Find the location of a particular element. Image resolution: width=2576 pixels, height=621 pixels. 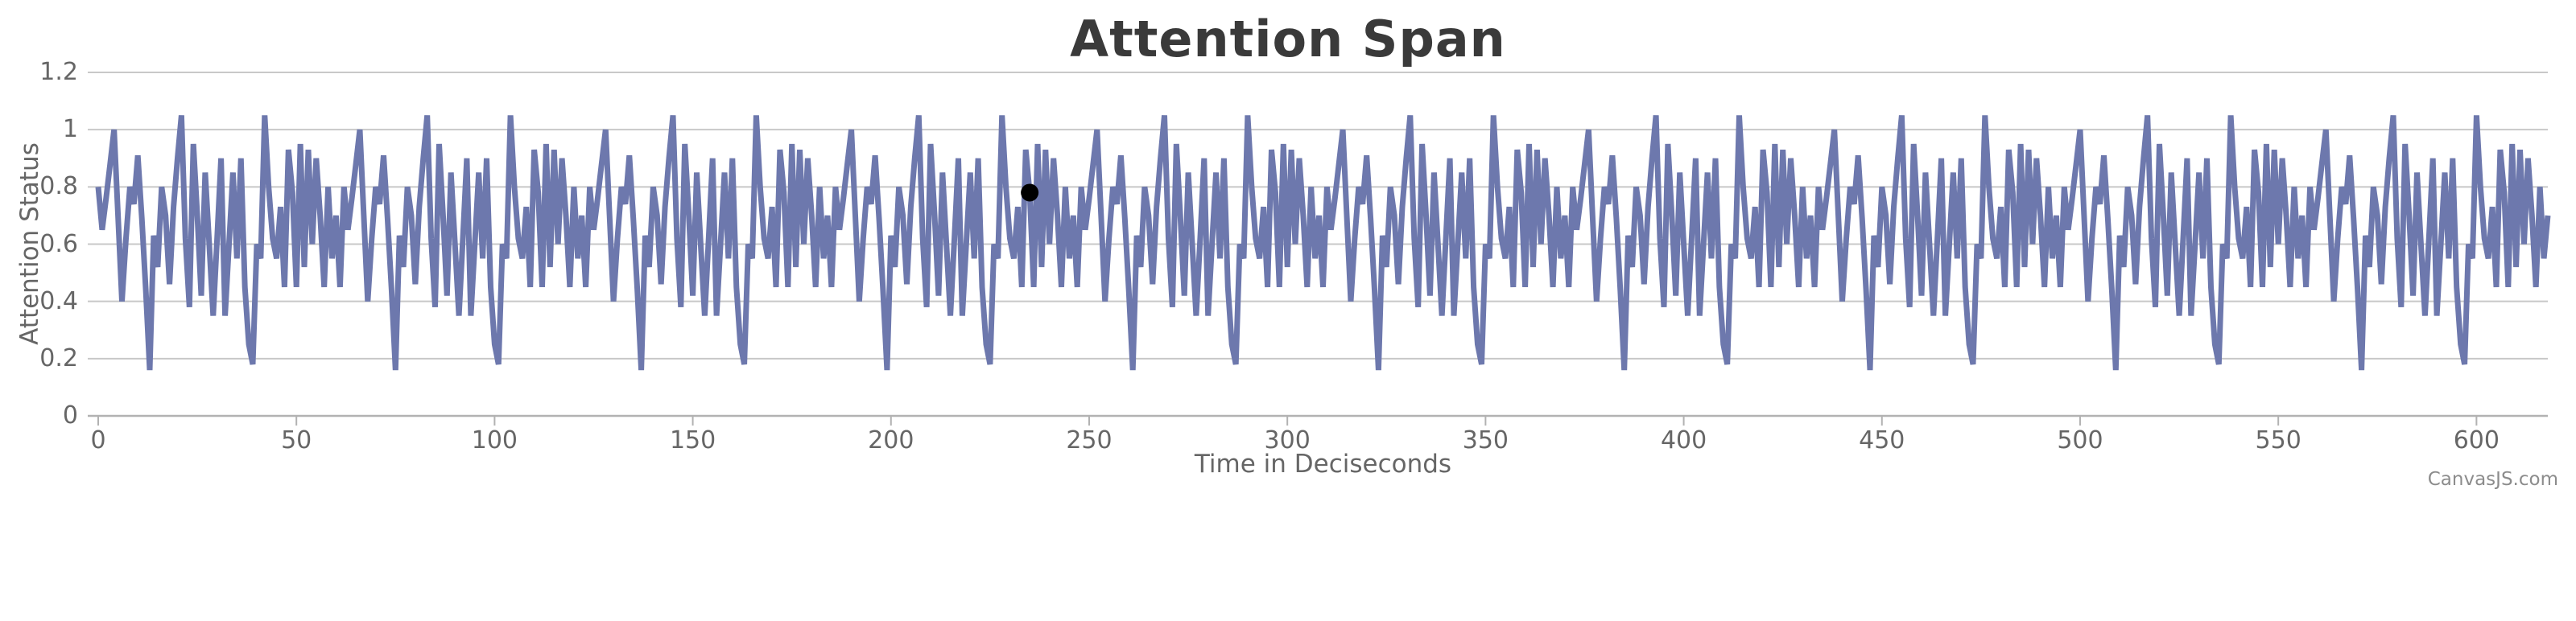

y-tick-label: 0.4 is located at coordinates (58, 300).